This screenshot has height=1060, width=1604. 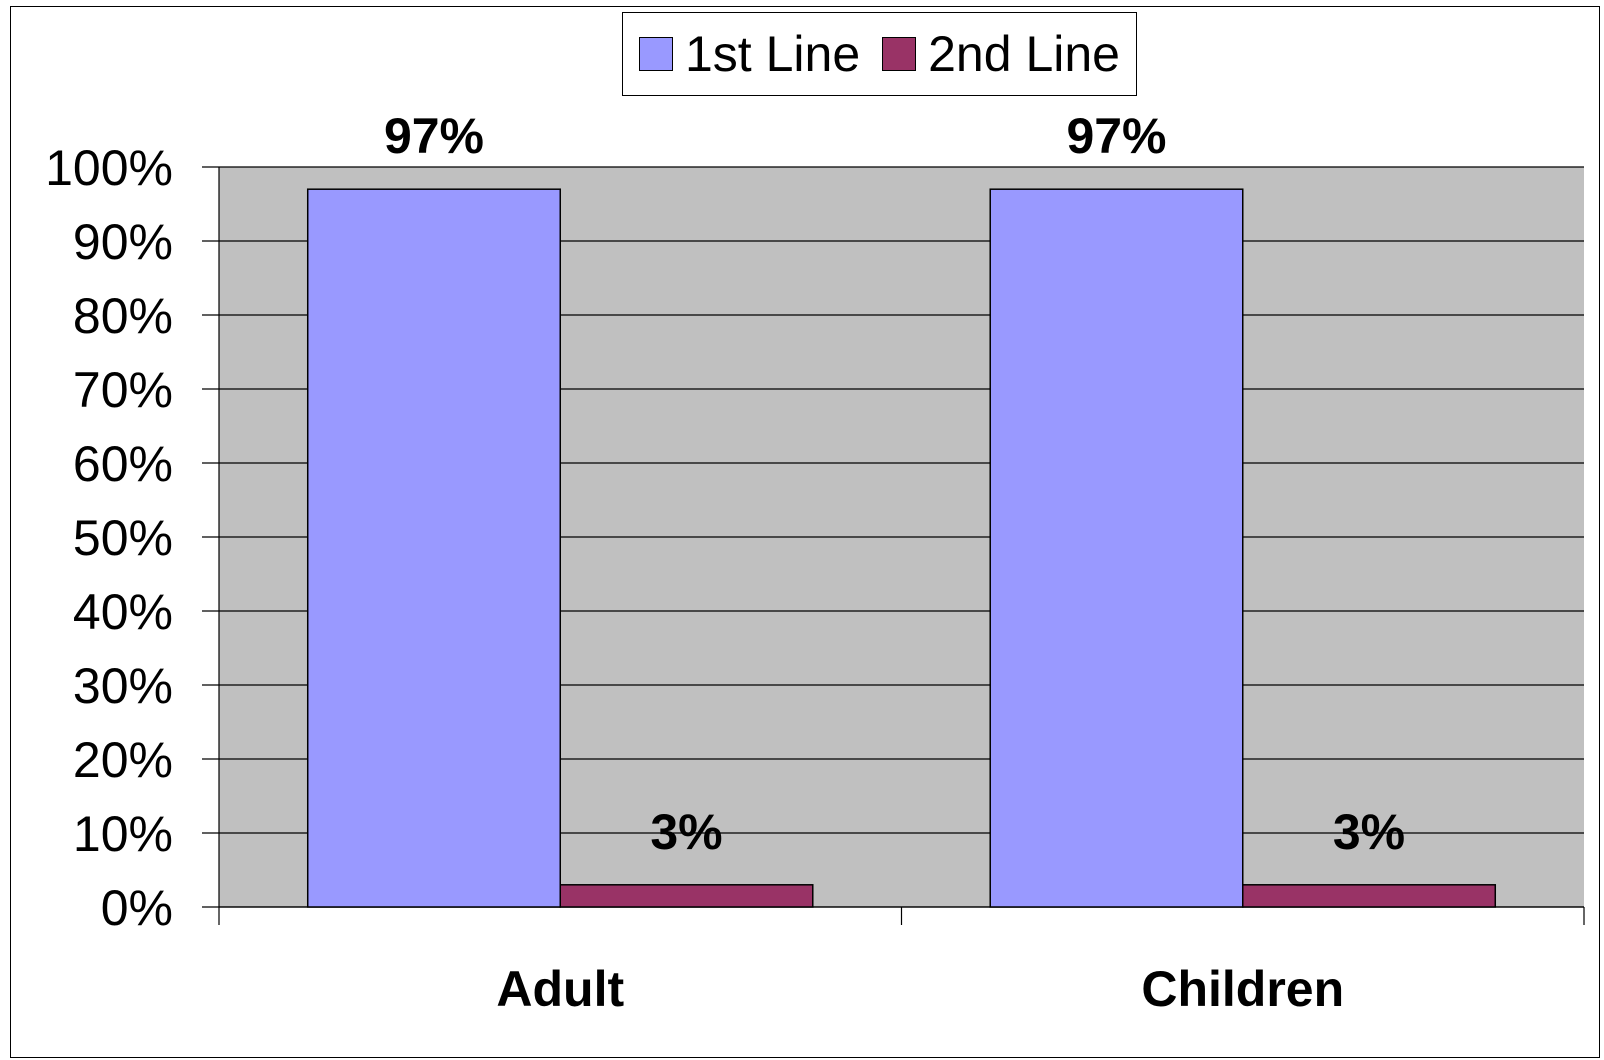 I want to click on y-tick-label: 50%, so click(x=123, y=538).